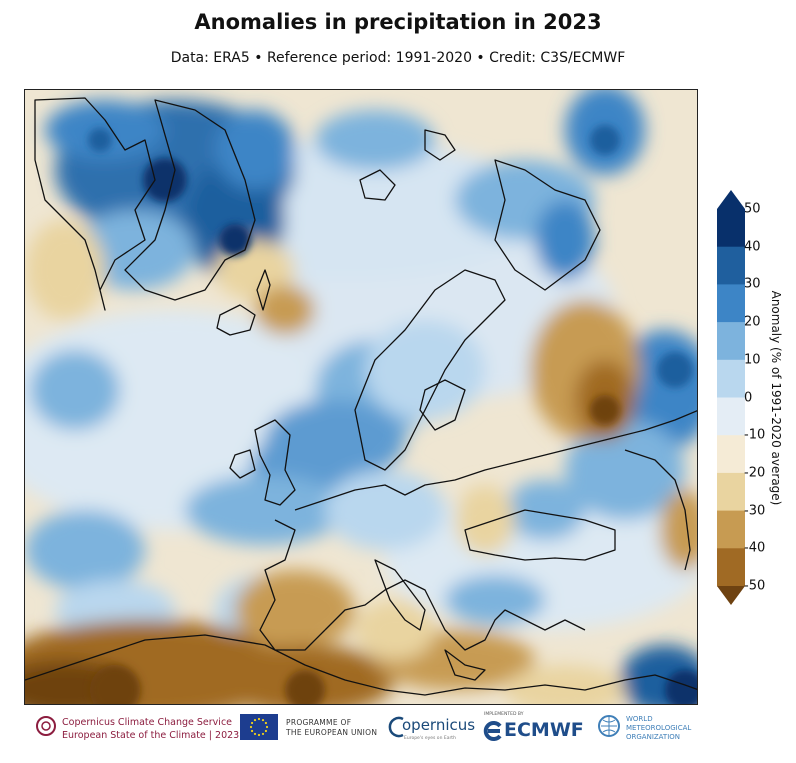 This screenshot has height=763, width=796. I want to click on ecmwf-icon, so click(492, 731).